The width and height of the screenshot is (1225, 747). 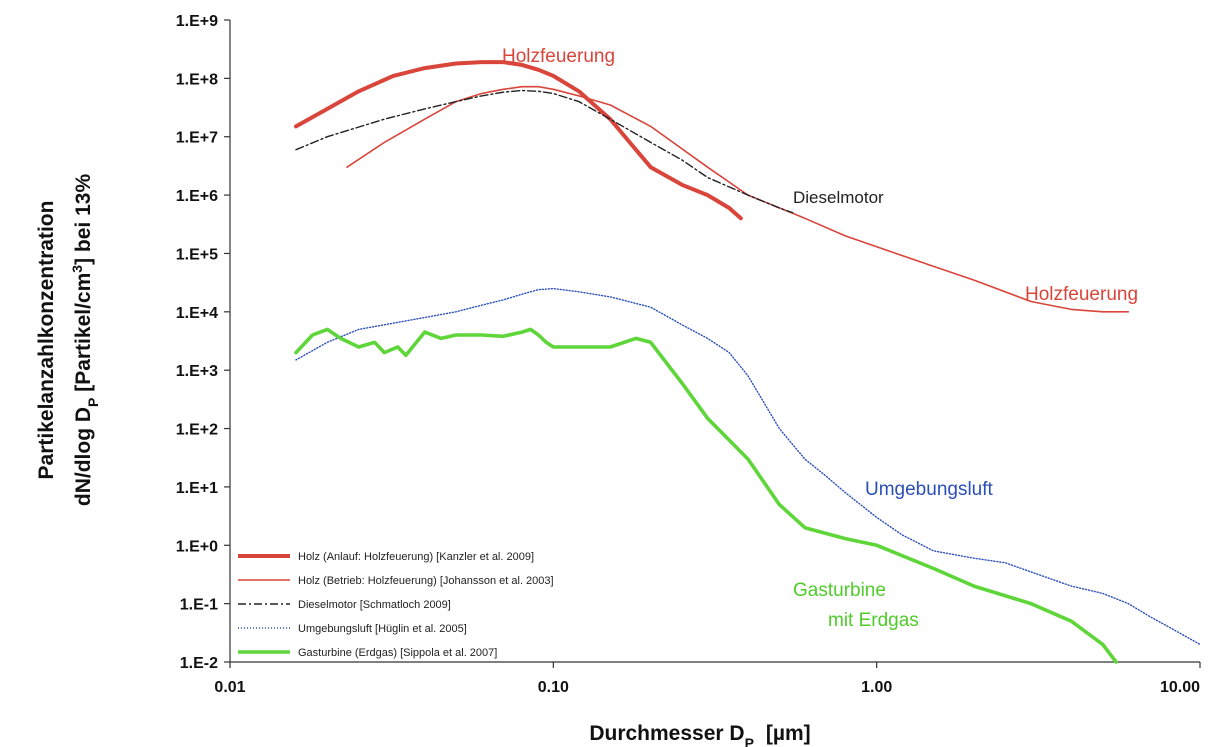 I want to click on legend-item-diesel: Dieselmotor [Schmatloch 2009], so click(x=344, y=605).